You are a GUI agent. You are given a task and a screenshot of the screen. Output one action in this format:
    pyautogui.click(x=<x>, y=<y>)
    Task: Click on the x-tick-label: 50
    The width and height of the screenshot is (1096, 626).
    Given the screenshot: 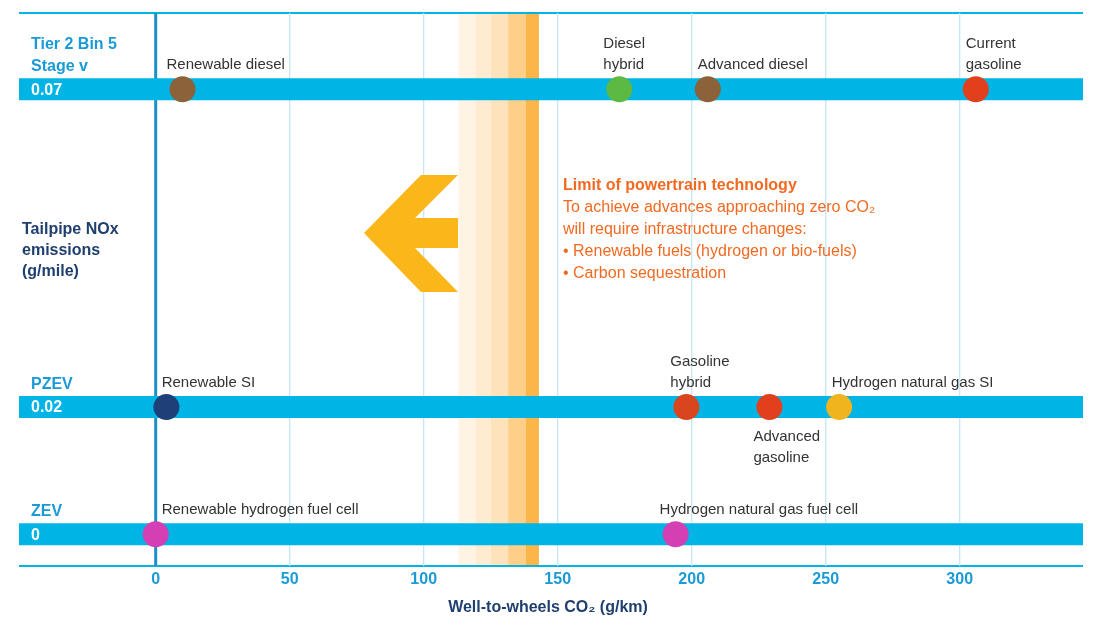 What is the action you would take?
    pyautogui.click(x=289, y=579)
    